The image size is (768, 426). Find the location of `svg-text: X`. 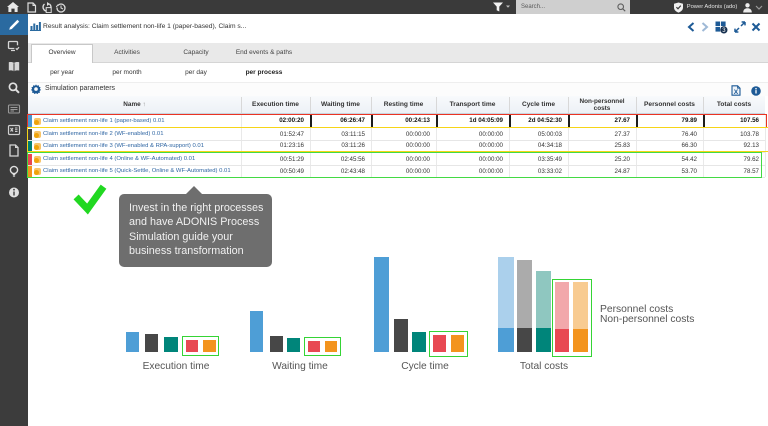

svg-text: X is located at coordinates (736, 92).